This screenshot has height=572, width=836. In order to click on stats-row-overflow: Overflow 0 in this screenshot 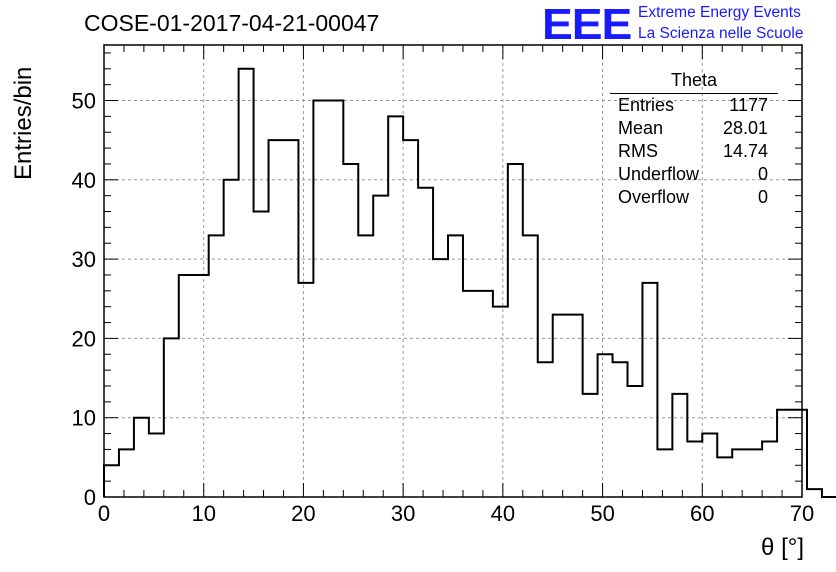, I will do `click(694, 197)`.